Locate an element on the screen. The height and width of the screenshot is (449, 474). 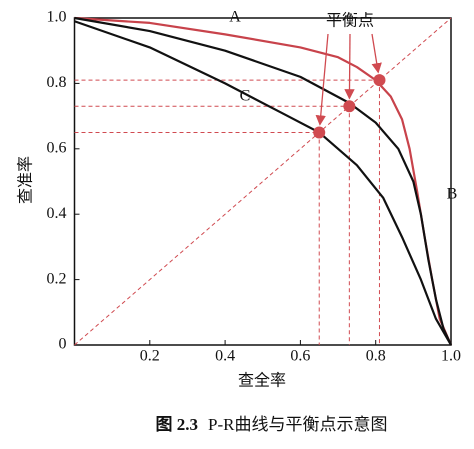
x-tick-label: 0.6 is located at coordinates (300, 356).